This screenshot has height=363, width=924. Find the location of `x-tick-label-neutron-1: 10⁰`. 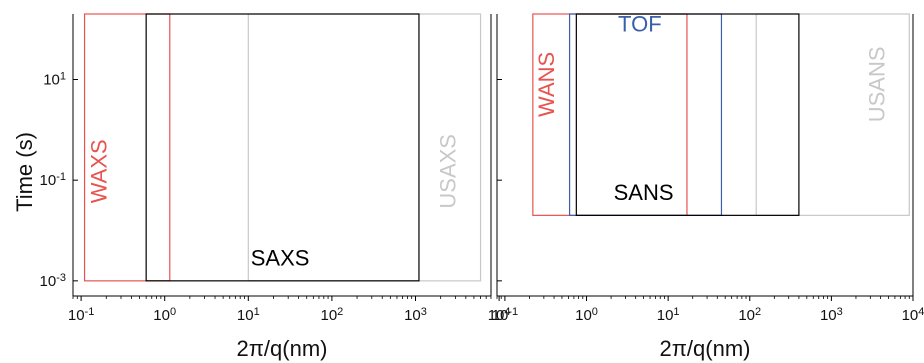

x-tick-label-neutron-1: 10⁰ is located at coordinates (586, 315).